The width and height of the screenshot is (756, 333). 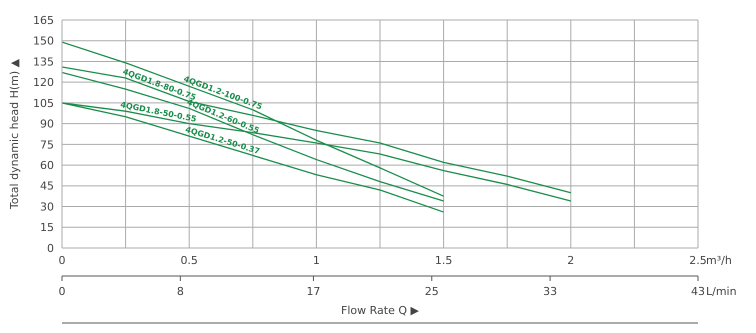 What do you see at coordinates (43, 41) in the screenshot?
I see `y-tick-label: 150` at bounding box center [43, 41].